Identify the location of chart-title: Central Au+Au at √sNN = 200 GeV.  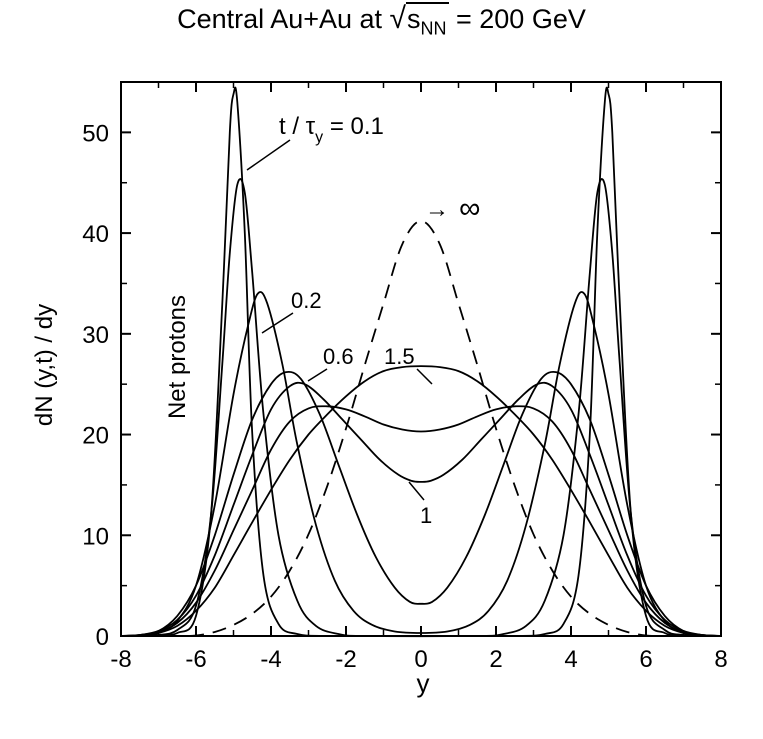
(381, 20).